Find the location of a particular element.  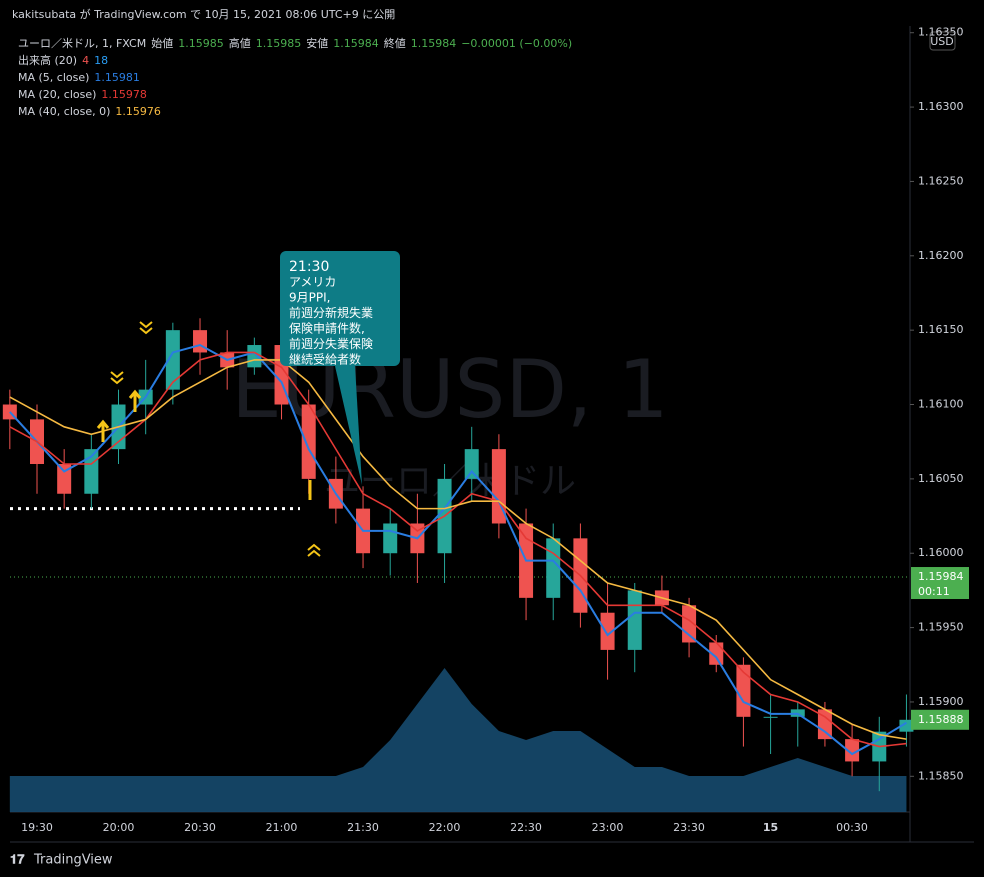

legend-item: MA (5, close) is located at coordinates (53, 77).